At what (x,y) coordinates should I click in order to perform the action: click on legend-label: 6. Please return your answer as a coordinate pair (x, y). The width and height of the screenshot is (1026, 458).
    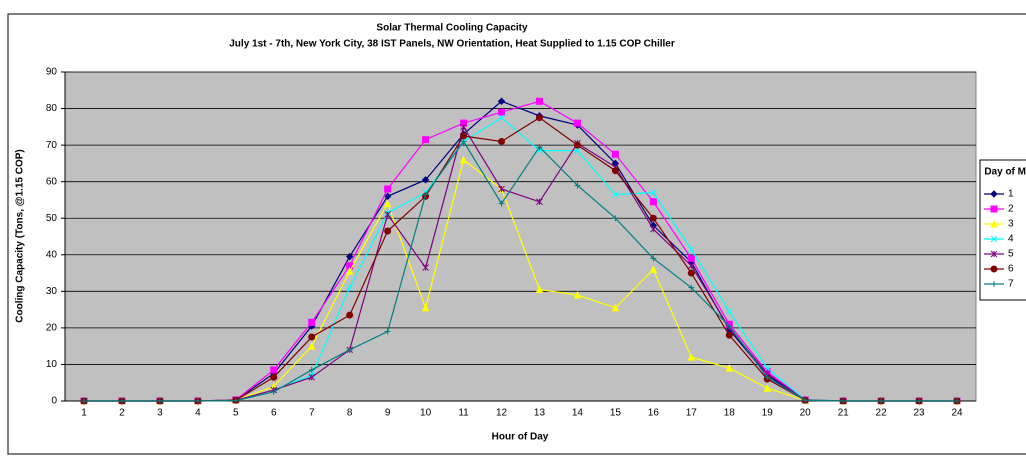
    Looking at the image, I should click on (1011, 269).